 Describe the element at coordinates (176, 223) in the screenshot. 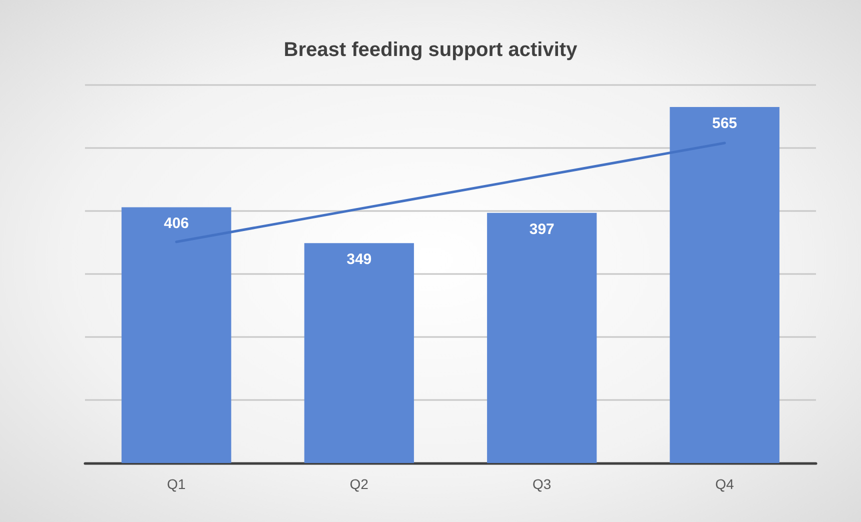

I see `data-label: 406` at that location.